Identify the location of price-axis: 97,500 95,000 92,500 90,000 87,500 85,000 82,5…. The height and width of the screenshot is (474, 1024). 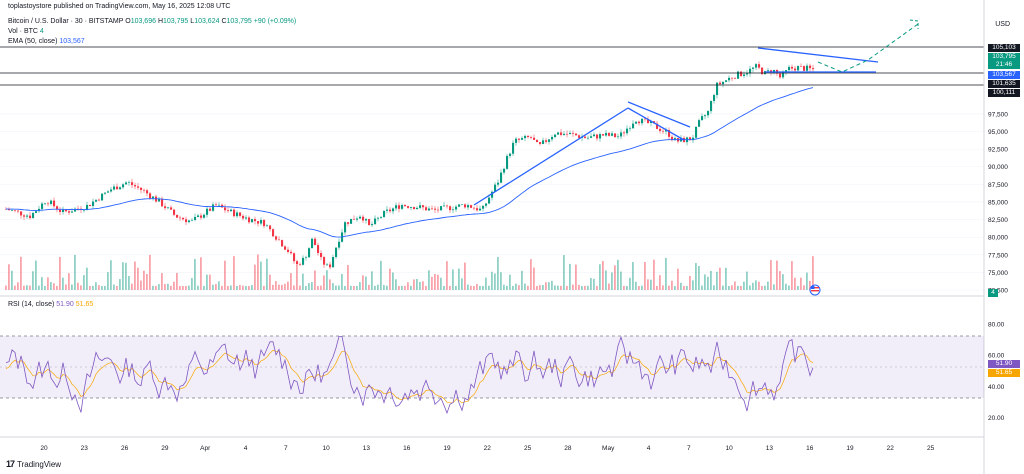
(998, 266).